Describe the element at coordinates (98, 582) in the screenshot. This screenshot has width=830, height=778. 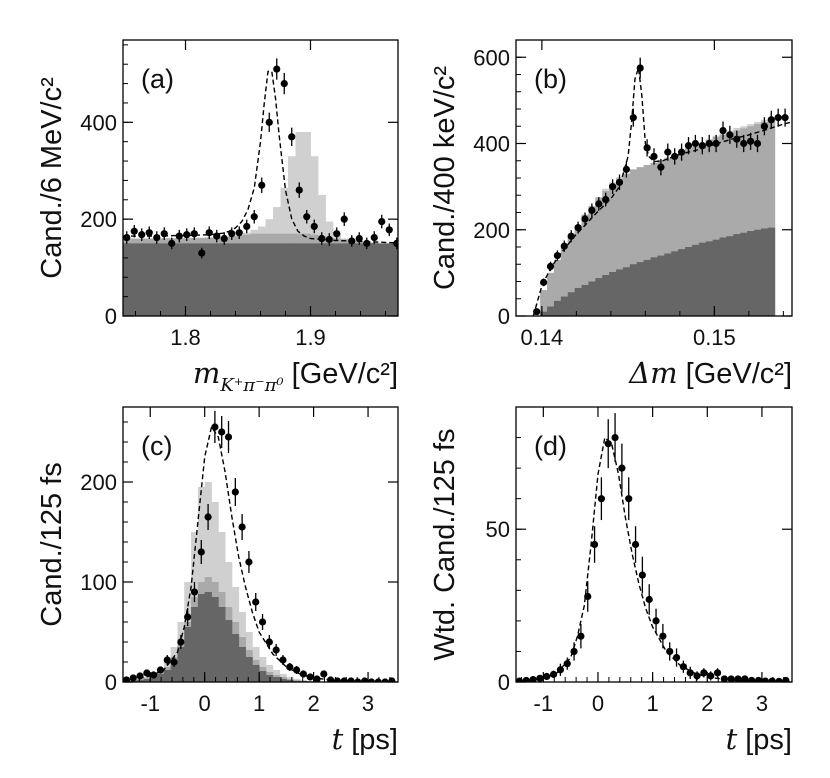
I see `y-tick-label: 100` at that location.